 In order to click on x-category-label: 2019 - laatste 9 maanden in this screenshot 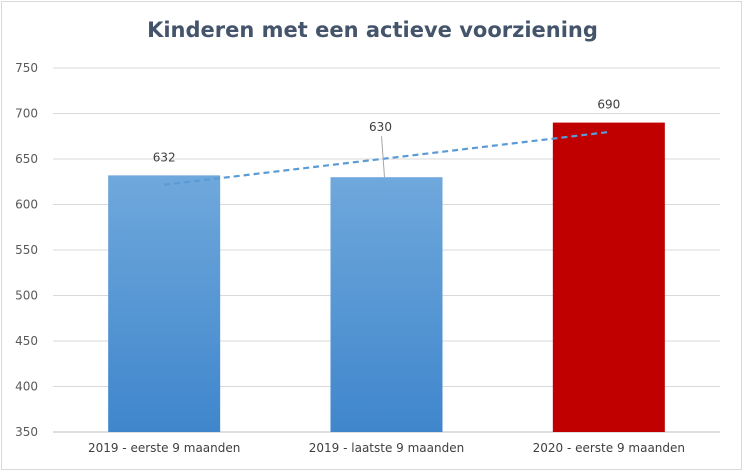, I will do `click(386, 448)`.